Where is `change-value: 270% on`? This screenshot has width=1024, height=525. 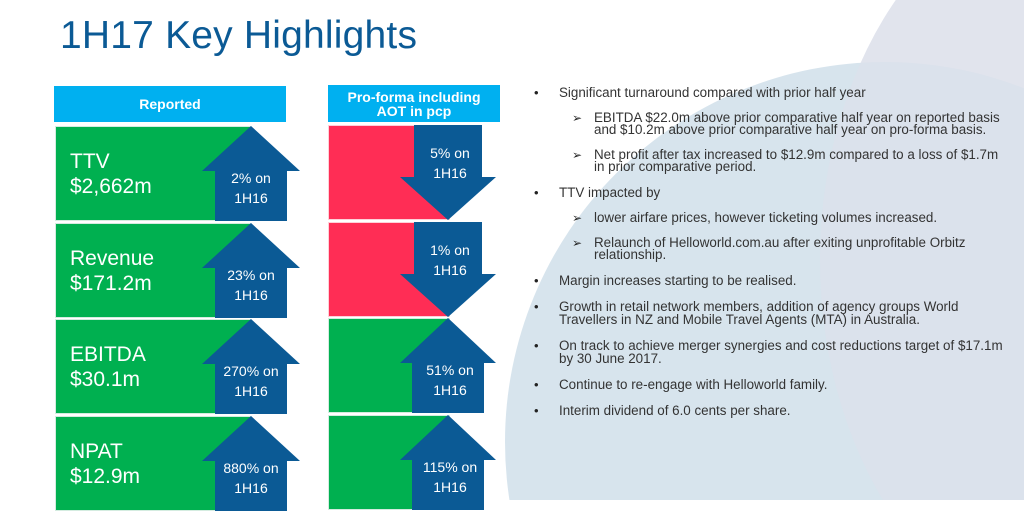 change-value: 270% on is located at coordinates (251, 371).